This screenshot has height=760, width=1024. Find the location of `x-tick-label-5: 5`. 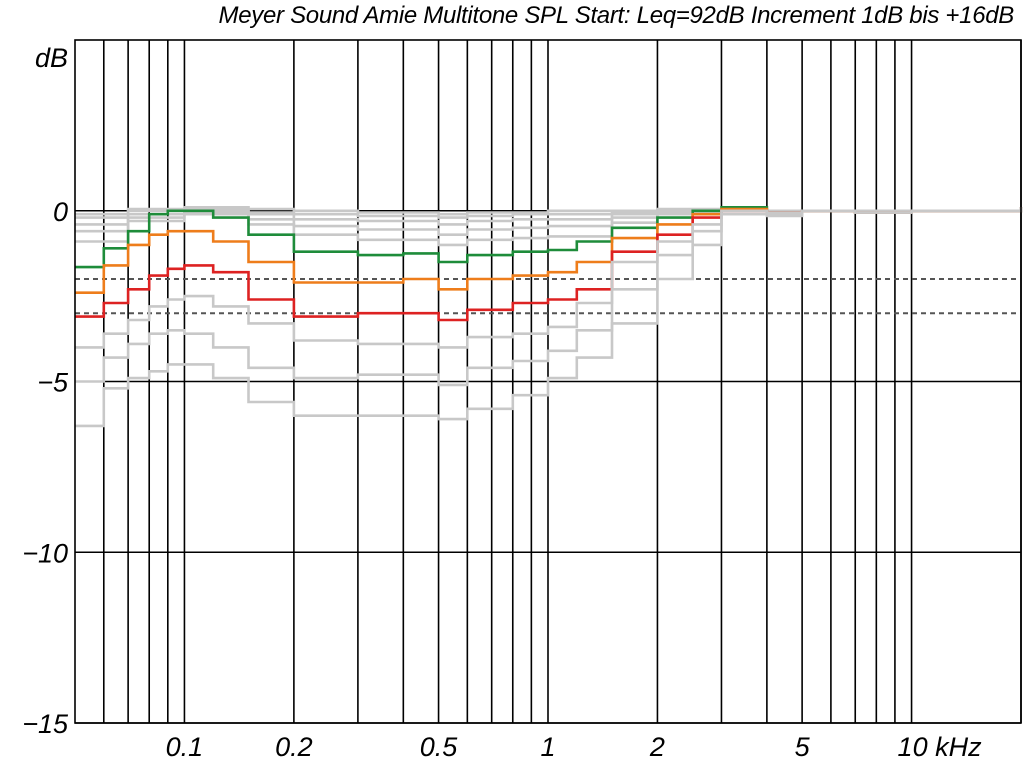

x-tick-label-5: 5 is located at coordinates (803, 746).